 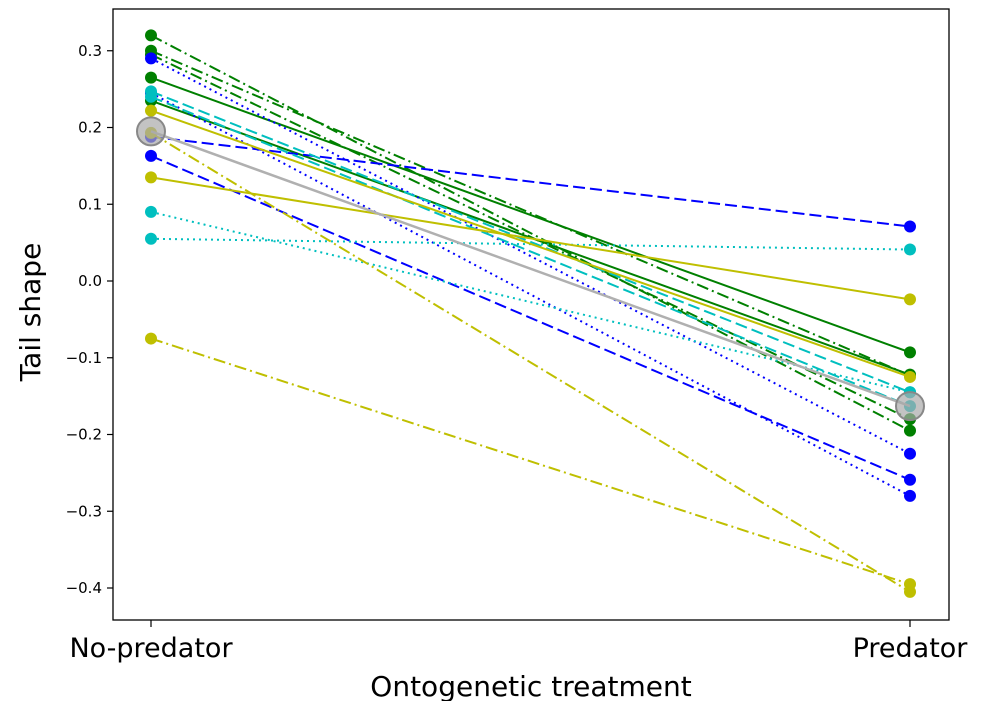 I want to click on x-tick-label: No-predator, so click(x=151, y=648).